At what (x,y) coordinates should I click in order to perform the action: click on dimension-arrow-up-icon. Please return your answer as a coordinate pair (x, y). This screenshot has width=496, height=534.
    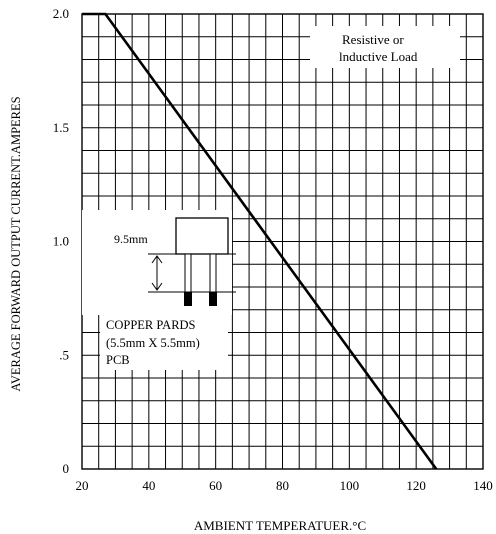
    Looking at the image, I should click on (157, 259).